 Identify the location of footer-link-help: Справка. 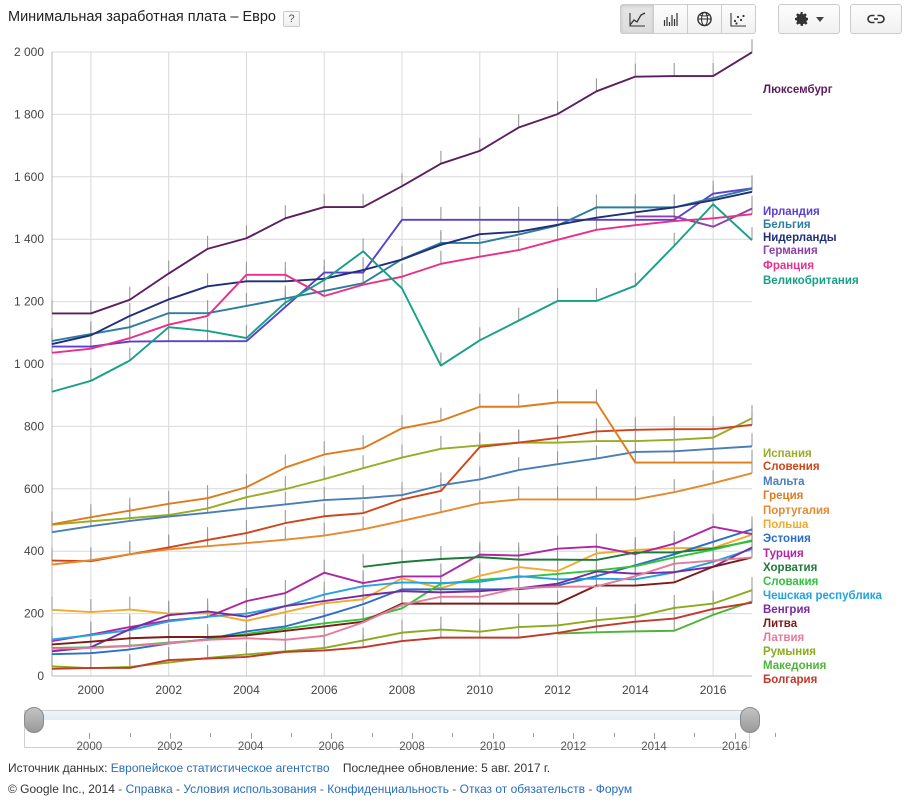
(149, 789).